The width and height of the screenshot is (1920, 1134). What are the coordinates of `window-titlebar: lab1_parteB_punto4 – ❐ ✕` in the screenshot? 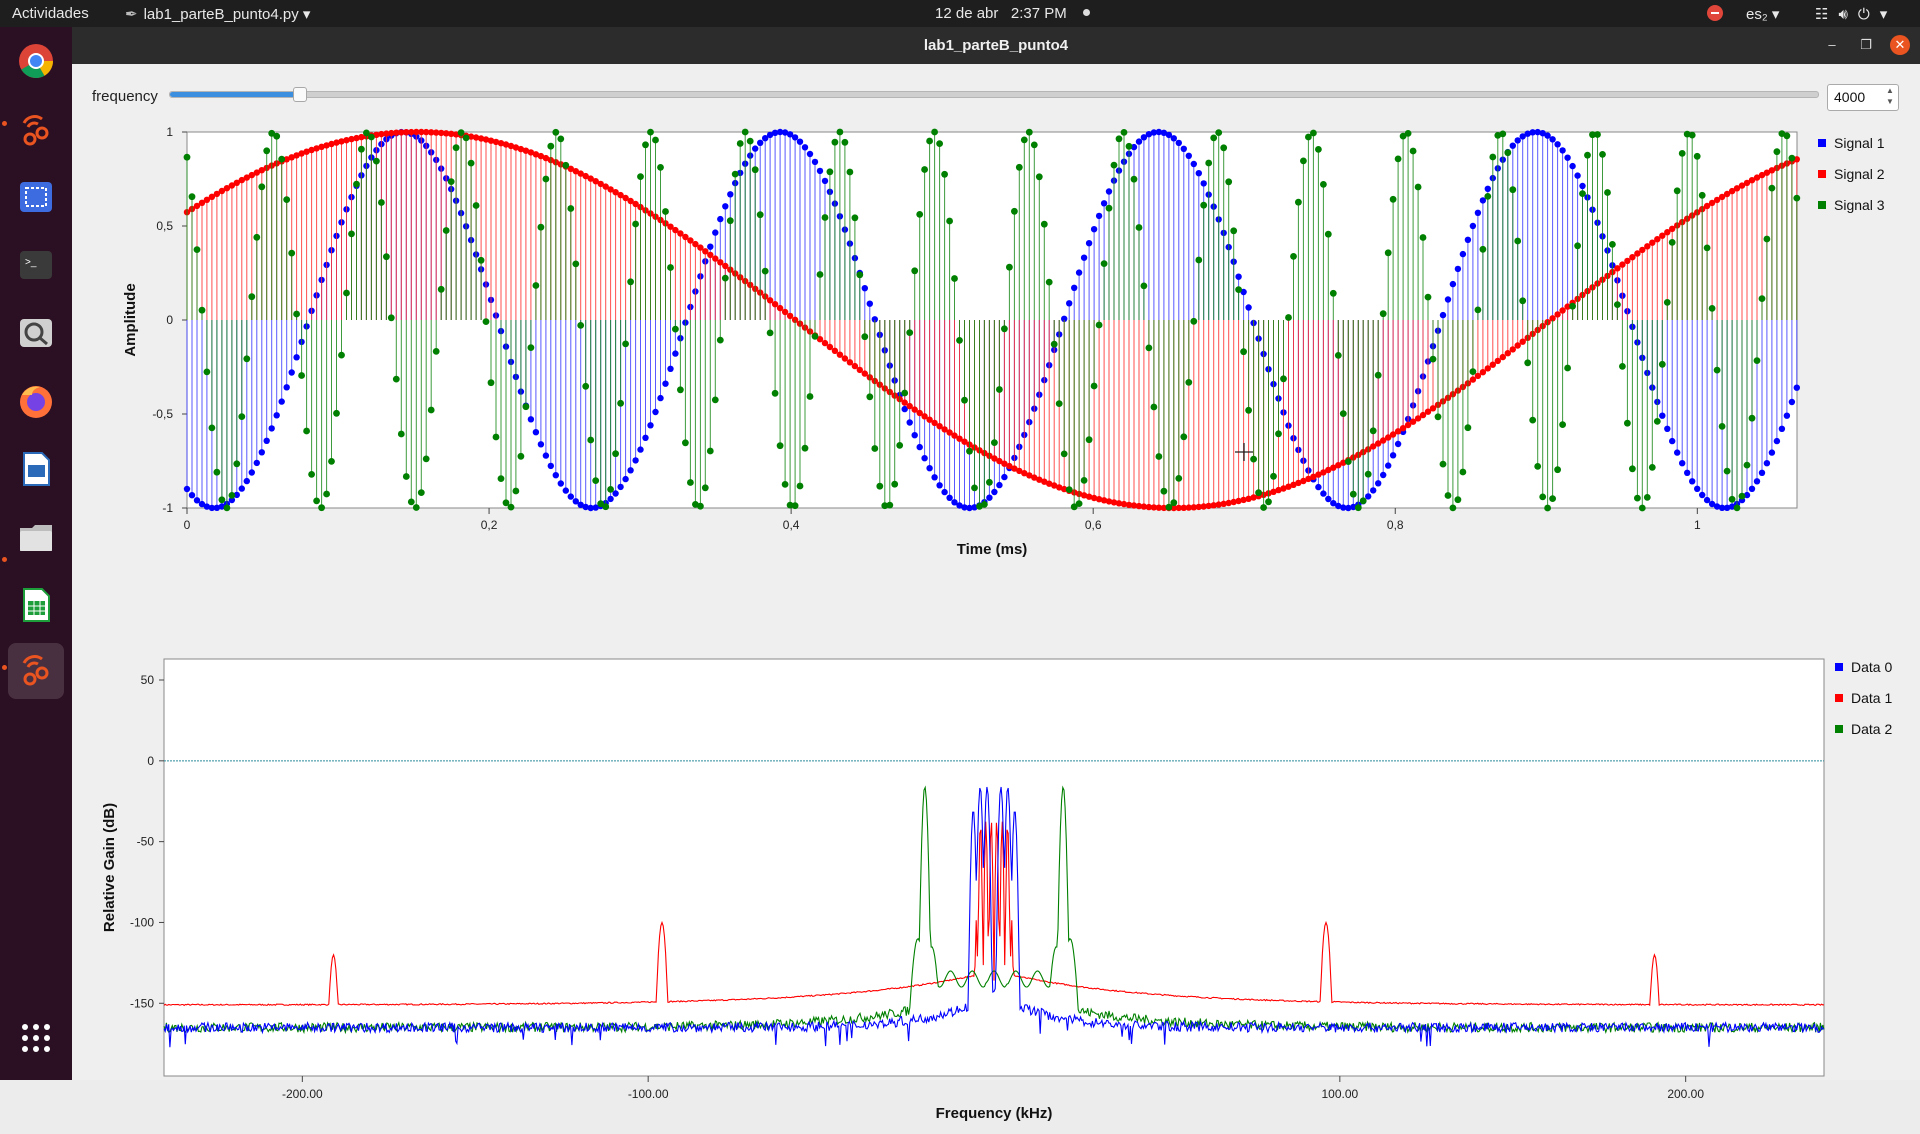 It's located at (996, 45).